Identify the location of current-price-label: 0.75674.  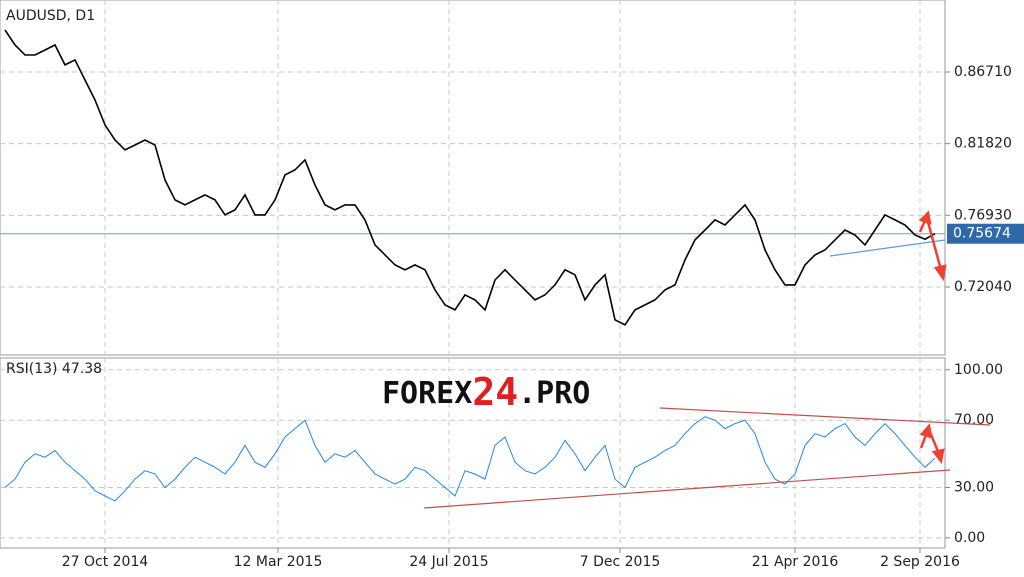
(982, 234).